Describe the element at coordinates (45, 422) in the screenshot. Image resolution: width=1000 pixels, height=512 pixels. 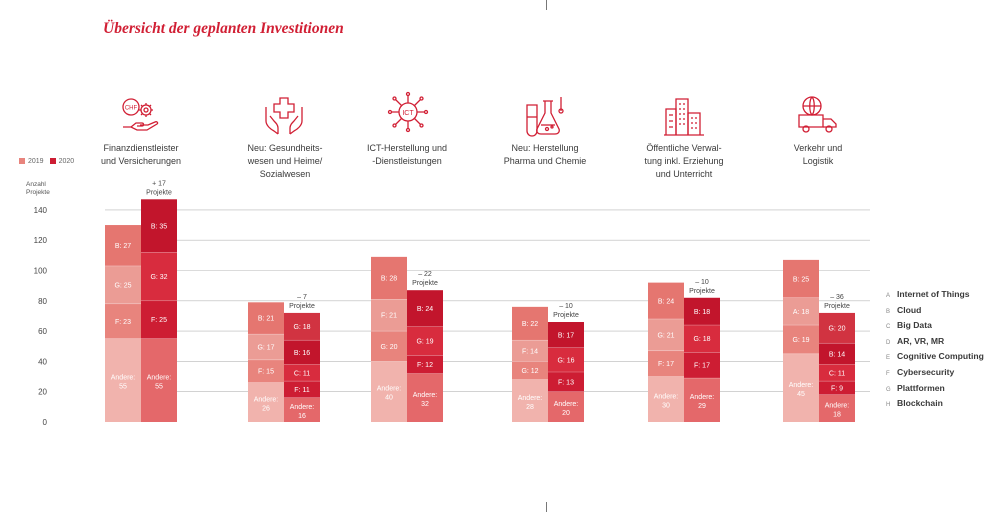
I see `y-tick-label: 0` at that location.